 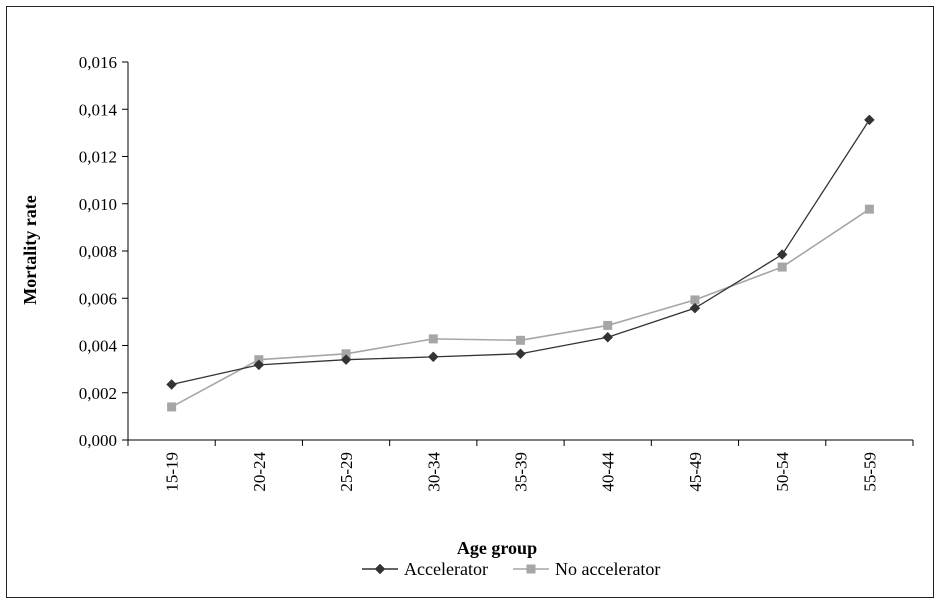 What do you see at coordinates (259, 472) in the screenshot?
I see `x-tick-label: 20-24` at bounding box center [259, 472].